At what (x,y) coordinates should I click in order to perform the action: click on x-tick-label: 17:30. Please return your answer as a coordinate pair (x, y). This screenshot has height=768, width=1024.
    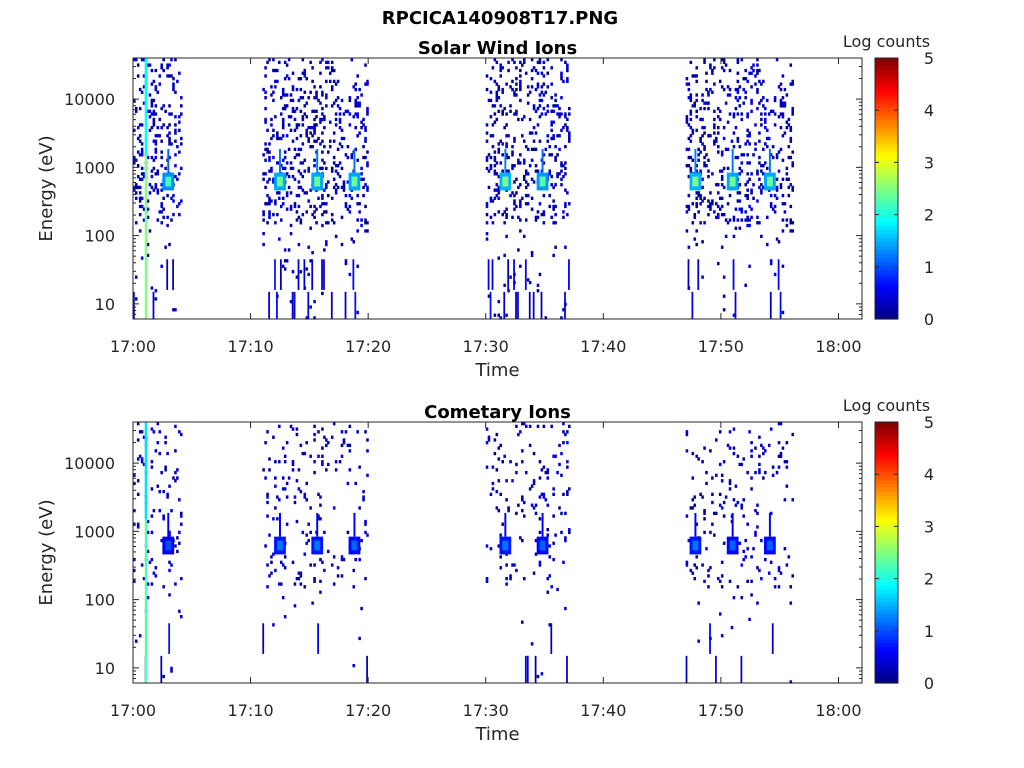
    Looking at the image, I should click on (486, 710).